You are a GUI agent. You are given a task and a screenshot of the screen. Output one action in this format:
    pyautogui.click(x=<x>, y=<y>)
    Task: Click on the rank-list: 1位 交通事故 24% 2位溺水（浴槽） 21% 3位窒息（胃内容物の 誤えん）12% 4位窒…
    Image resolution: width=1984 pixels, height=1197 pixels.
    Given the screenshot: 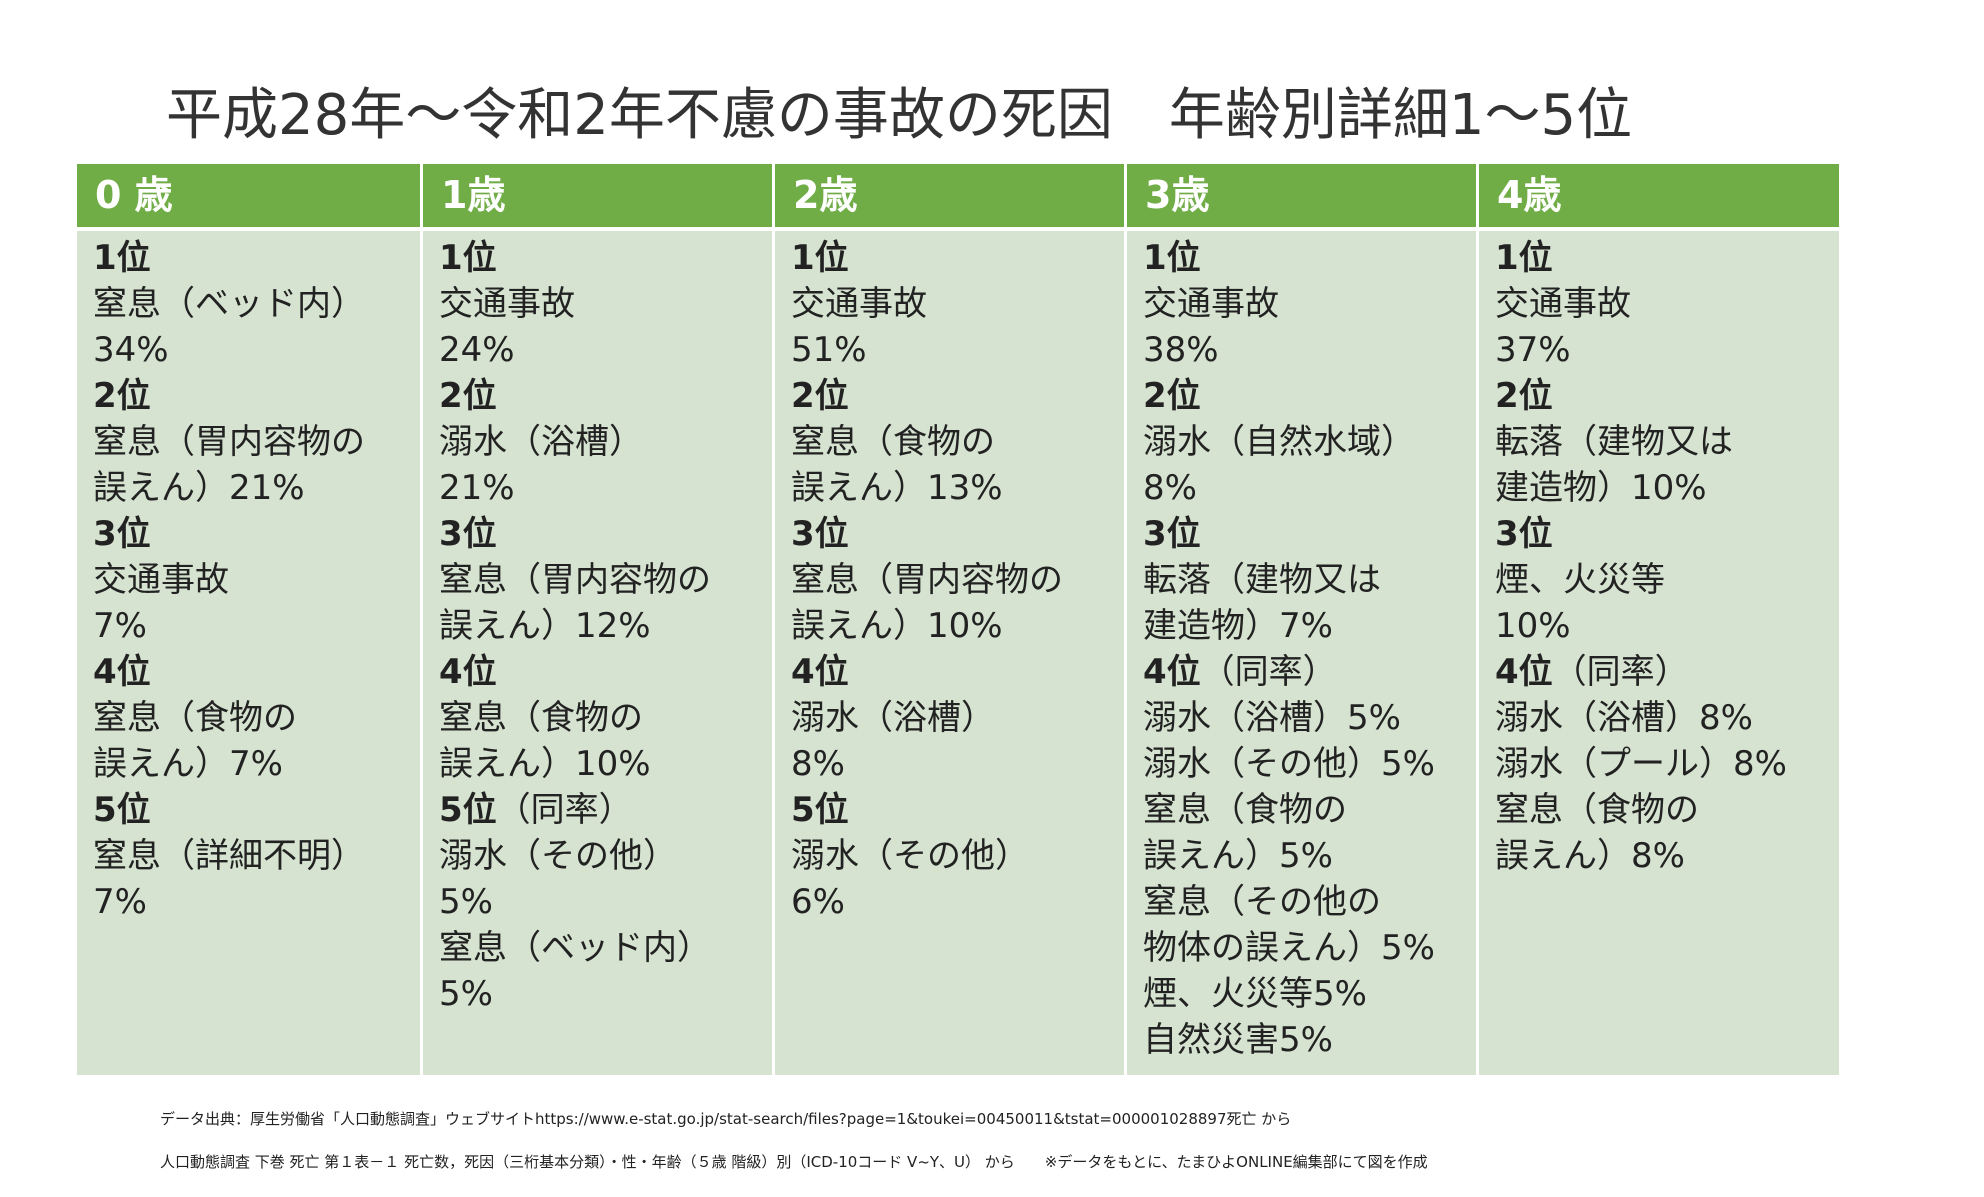 What is the action you would take?
    pyautogui.click(x=597, y=653)
    